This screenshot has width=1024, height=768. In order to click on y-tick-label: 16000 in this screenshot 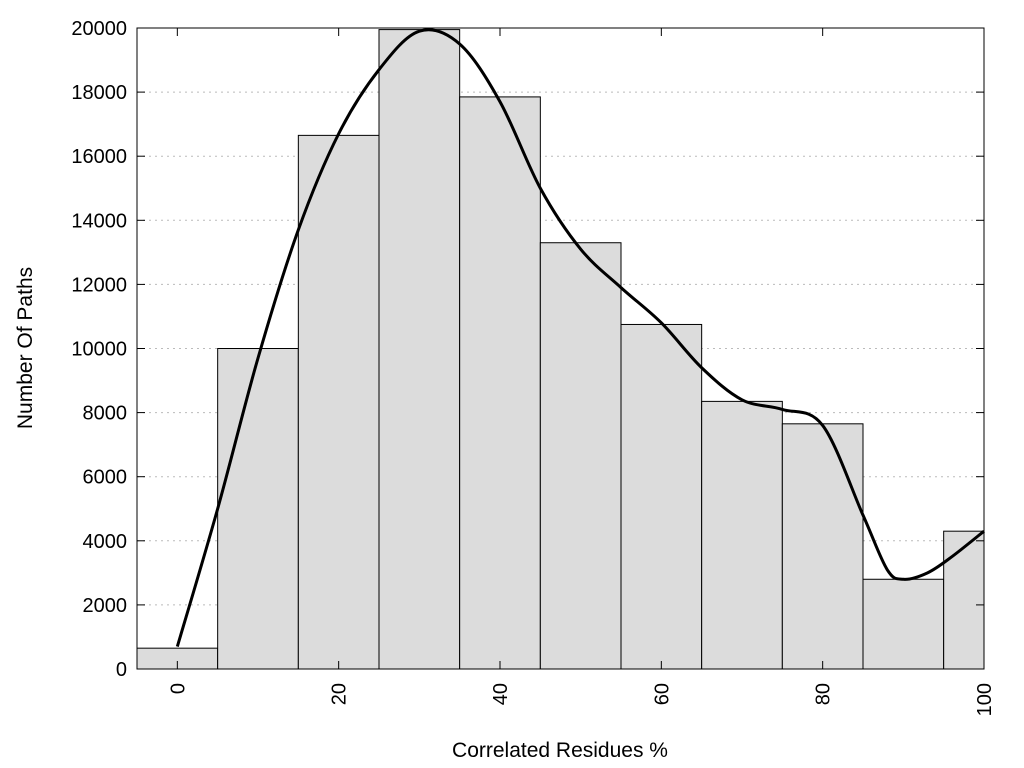, I will do `click(99, 157)`.